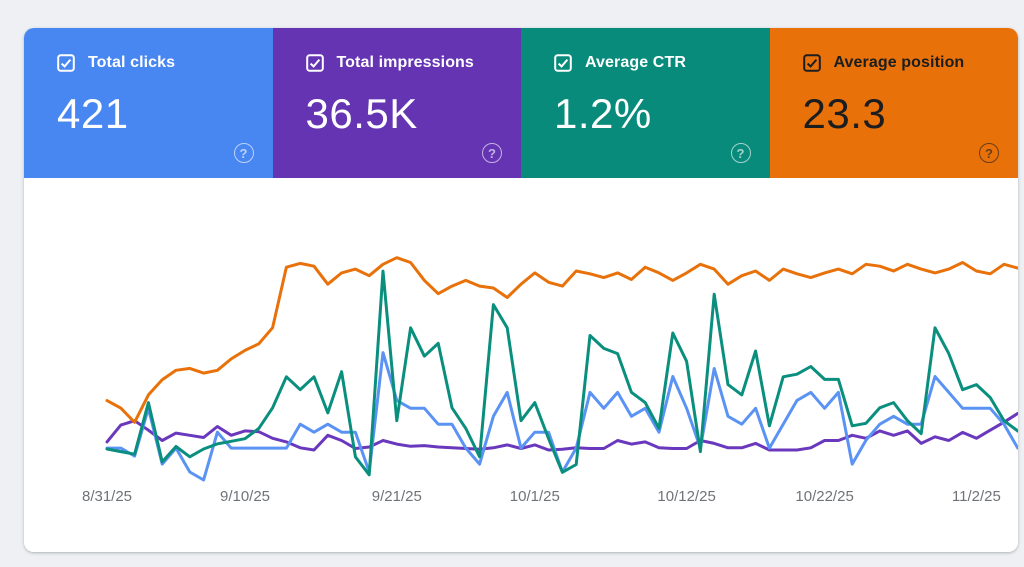 The height and width of the screenshot is (567, 1024). What do you see at coordinates (635, 62) in the screenshot?
I see `metric-label: Average CTR` at bounding box center [635, 62].